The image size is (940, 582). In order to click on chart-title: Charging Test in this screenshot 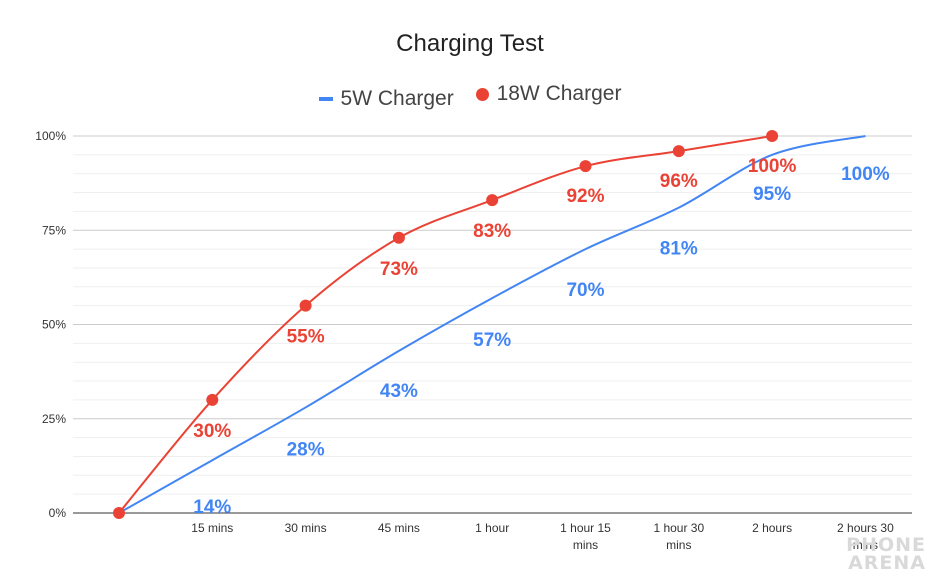, I will do `click(470, 43)`.